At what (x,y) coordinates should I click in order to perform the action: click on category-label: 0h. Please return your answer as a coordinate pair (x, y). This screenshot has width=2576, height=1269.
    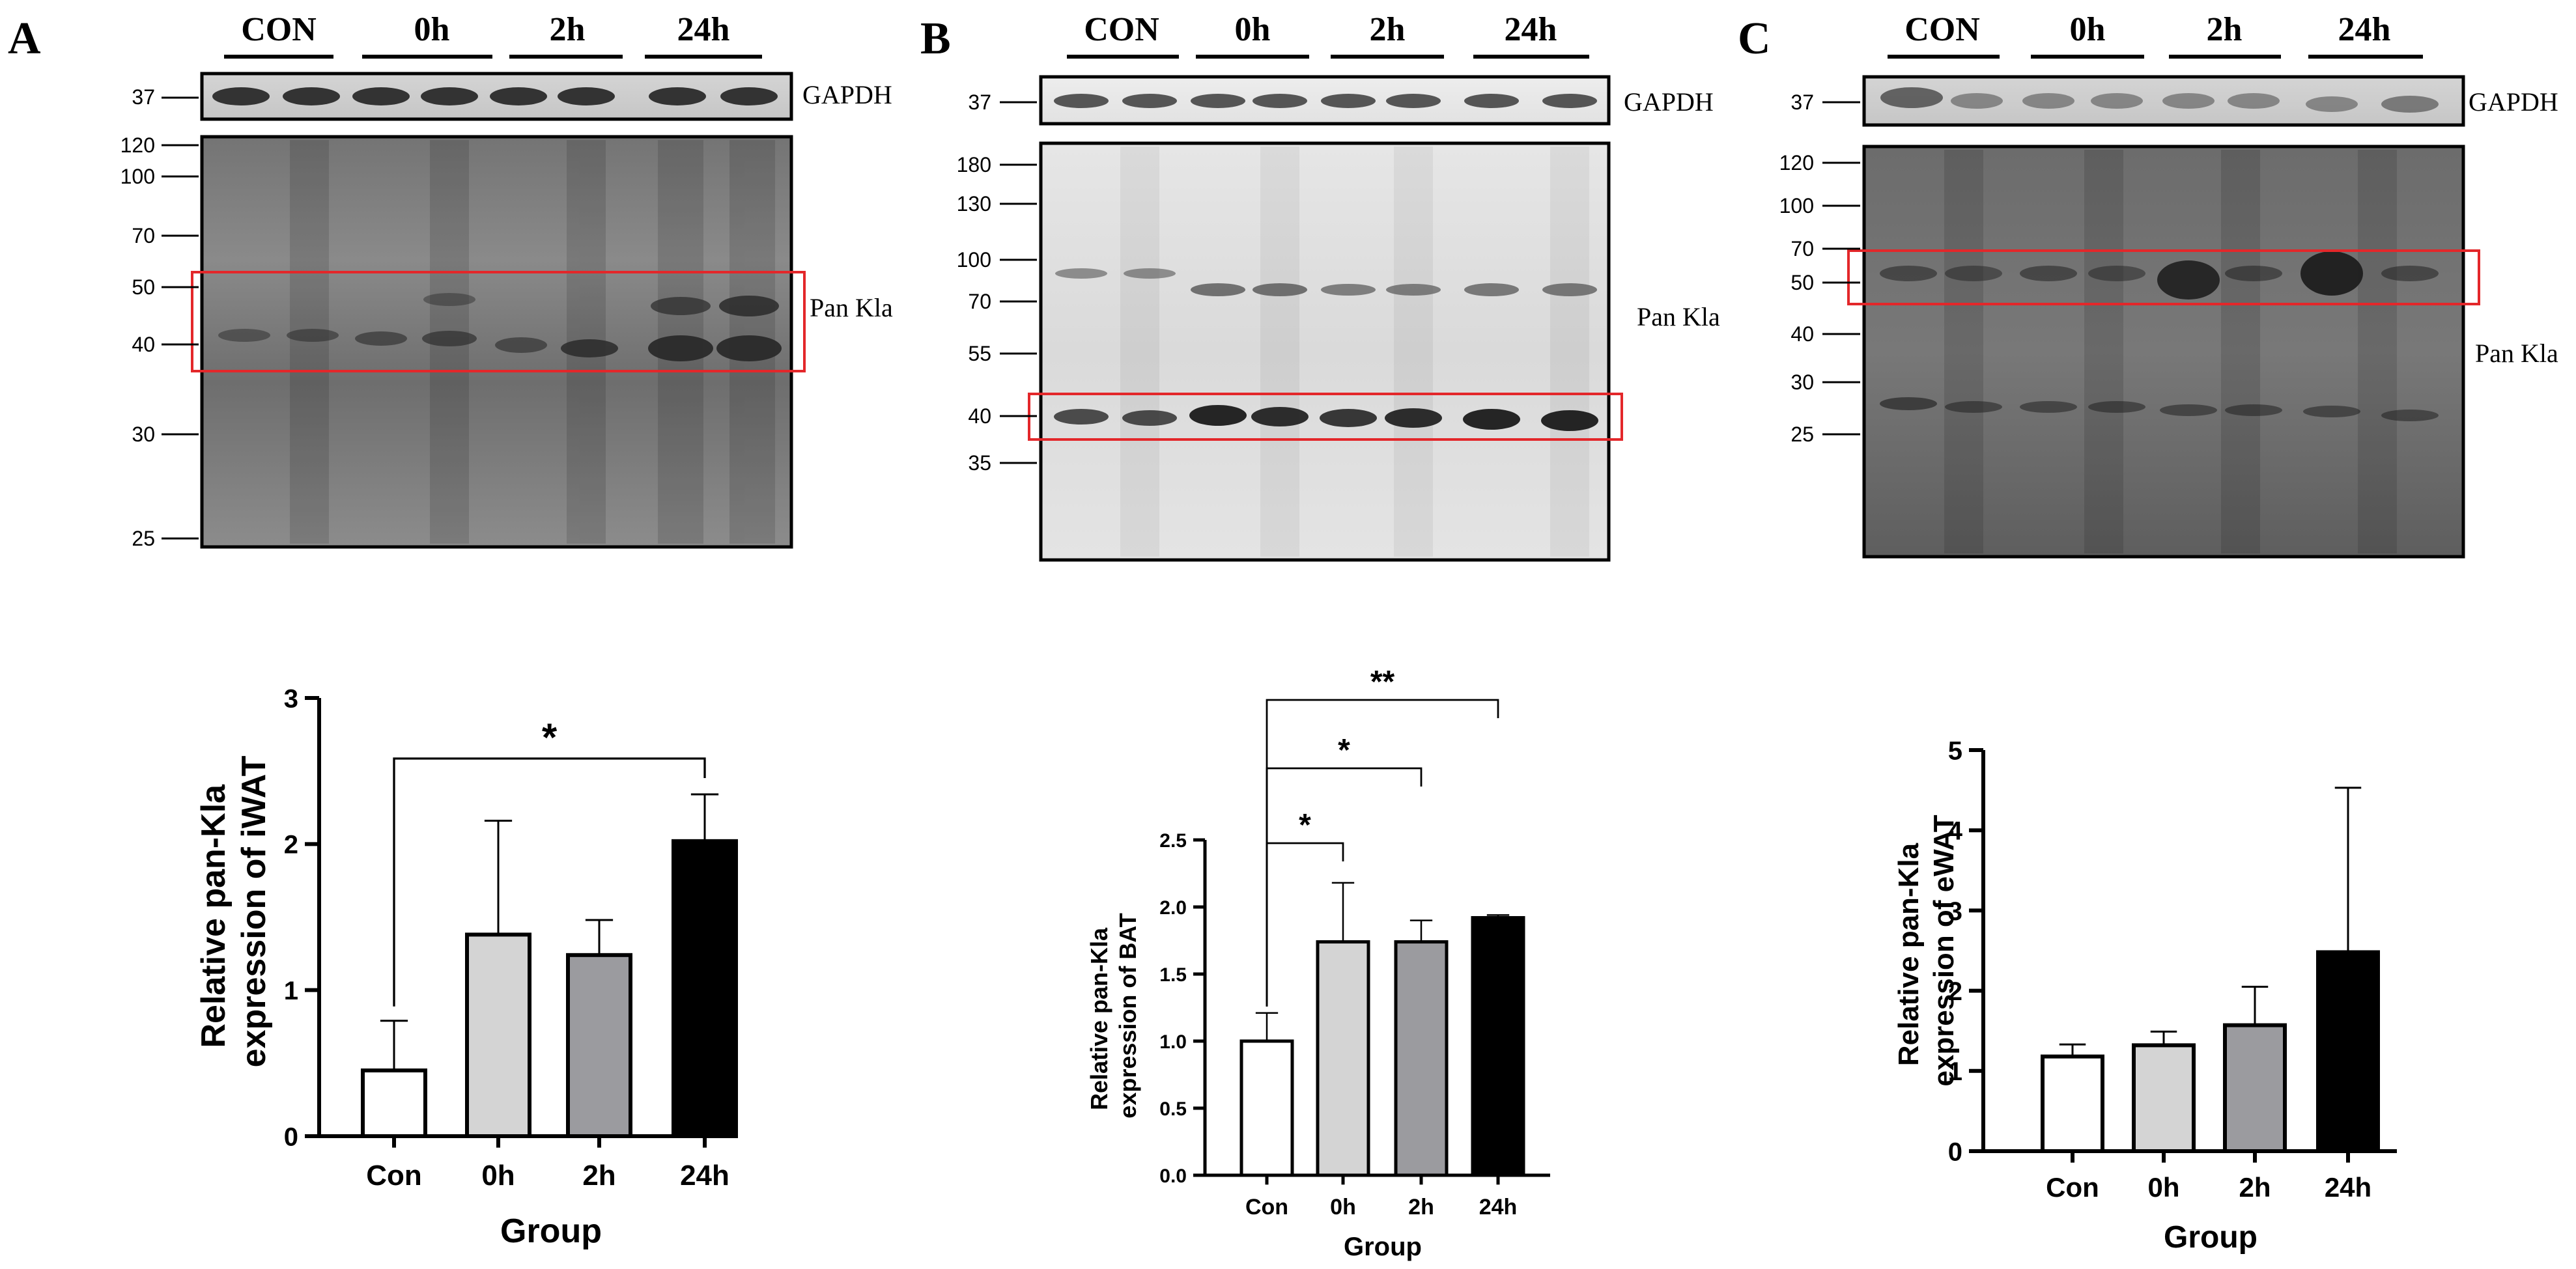
    Looking at the image, I should click on (1343, 1208).